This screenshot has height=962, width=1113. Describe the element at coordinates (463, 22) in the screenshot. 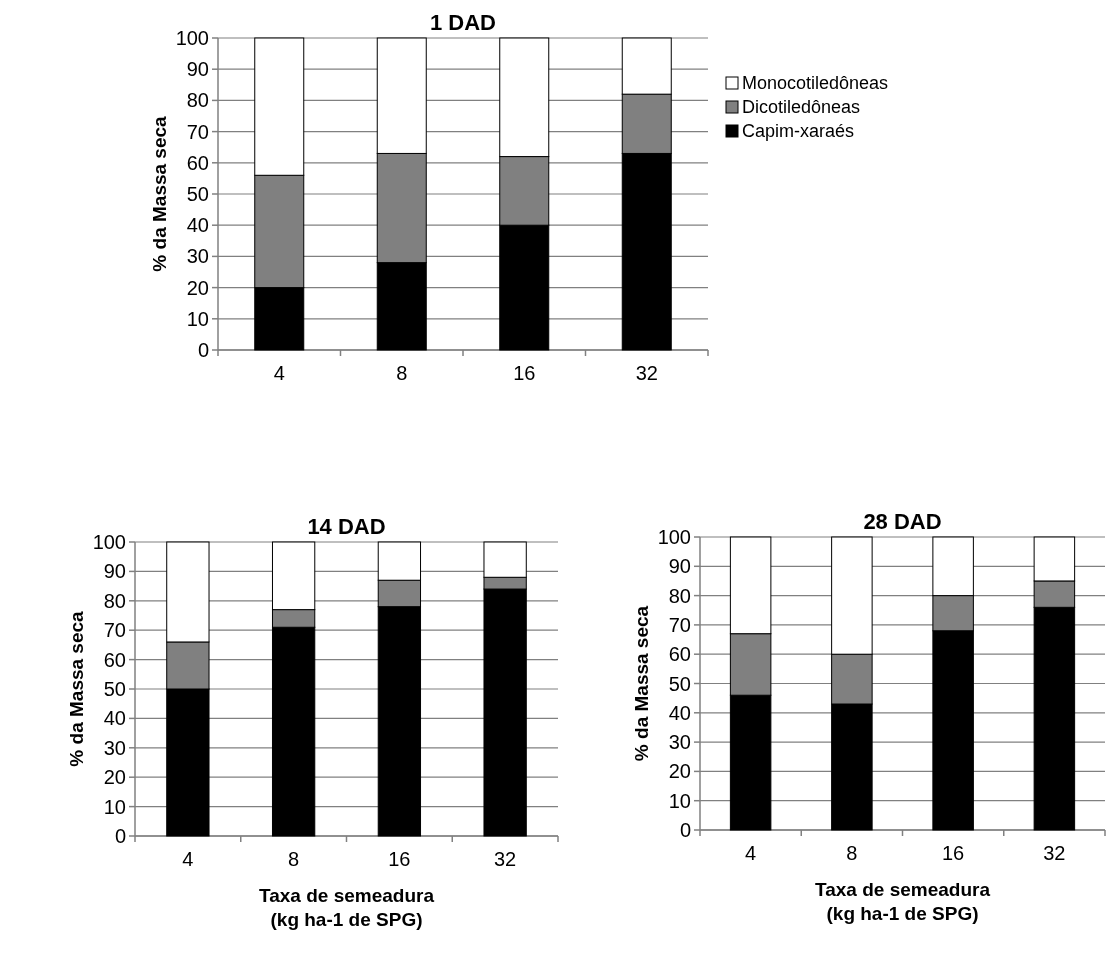

I see `chart-title: 1 DAD` at that location.